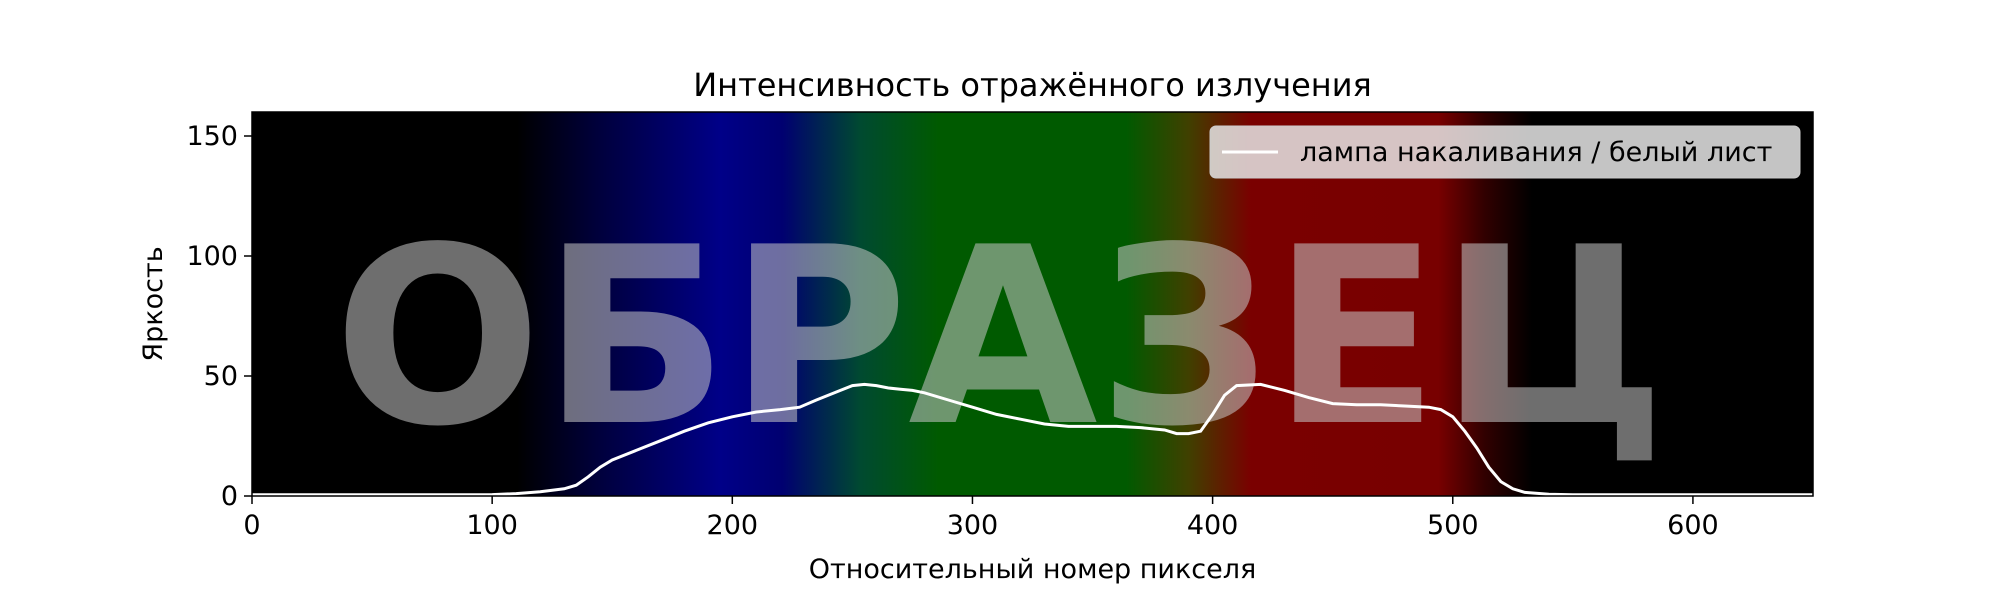  Describe the element at coordinates (1693, 525) in the screenshot. I see `x-tick-label: 600` at that location.